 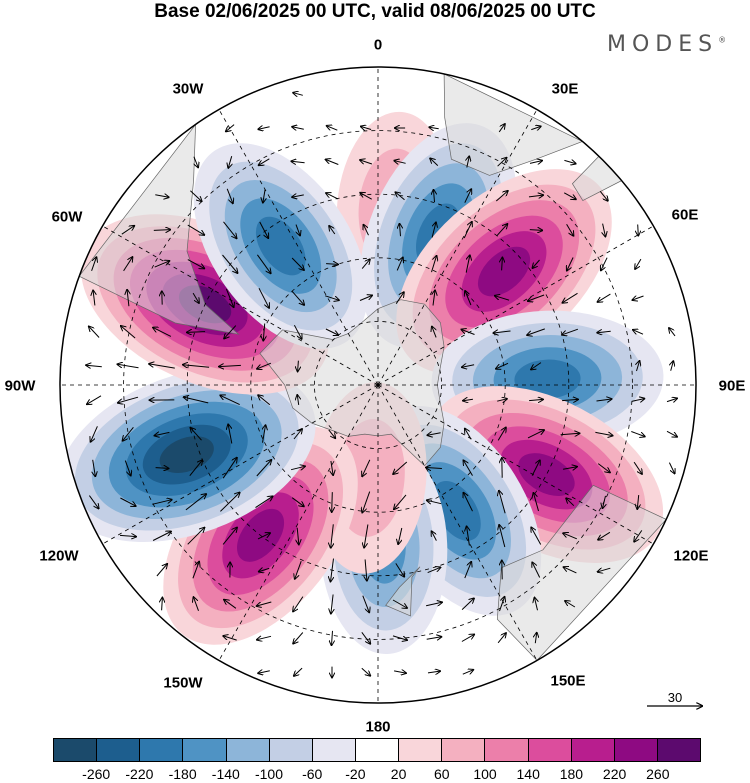 What do you see at coordinates (565, 89) in the screenshot?
I see `lon-label-30e: 30E` at bounding box center [565, 89].